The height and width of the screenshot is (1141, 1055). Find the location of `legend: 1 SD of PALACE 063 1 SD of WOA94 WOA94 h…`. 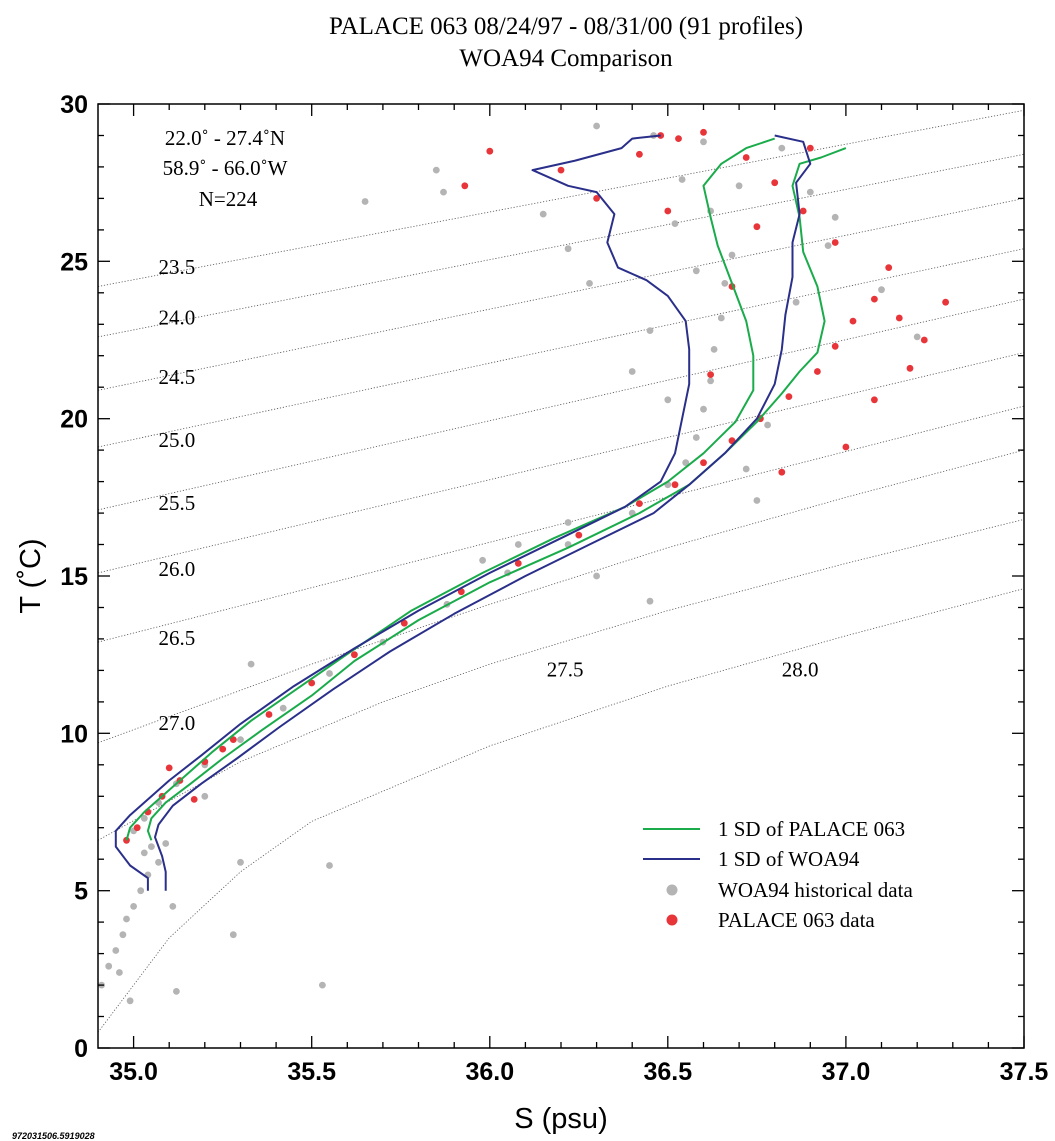

legend: 1 SD of PALACE 063 1 SD of WOA94 WOA94 h… is located at coordinates (778, 874).